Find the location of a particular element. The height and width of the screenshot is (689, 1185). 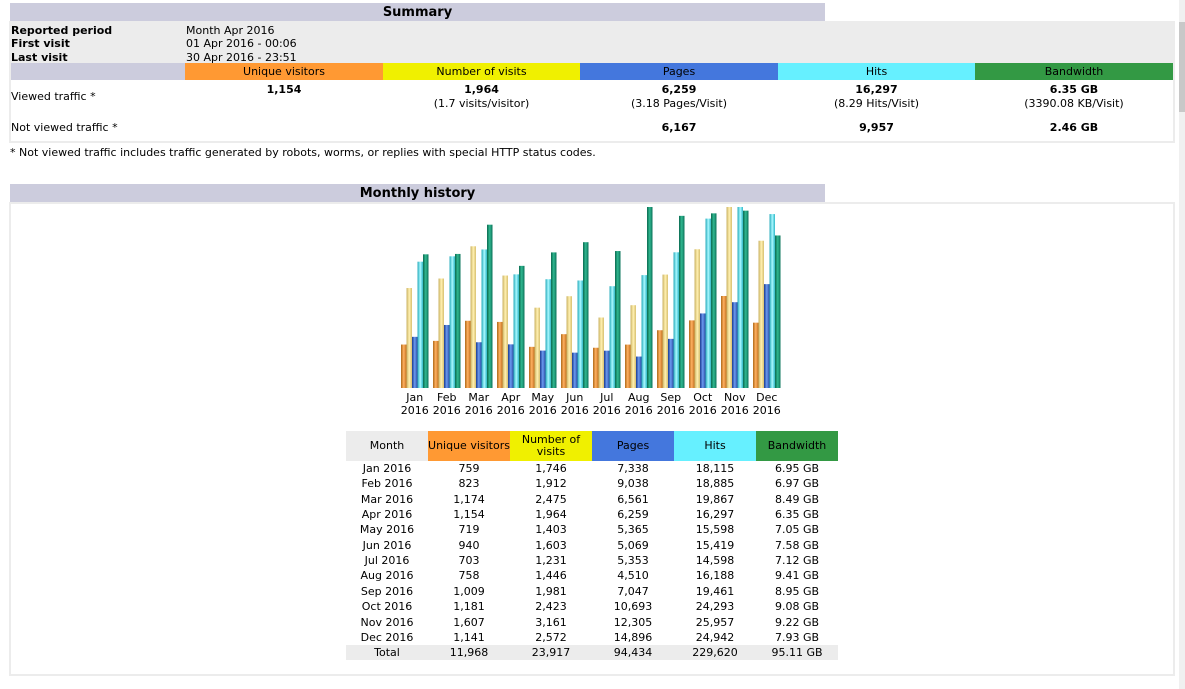

history-cell-bandwidth: 6.97 GB is located at coordinates (797, 484).